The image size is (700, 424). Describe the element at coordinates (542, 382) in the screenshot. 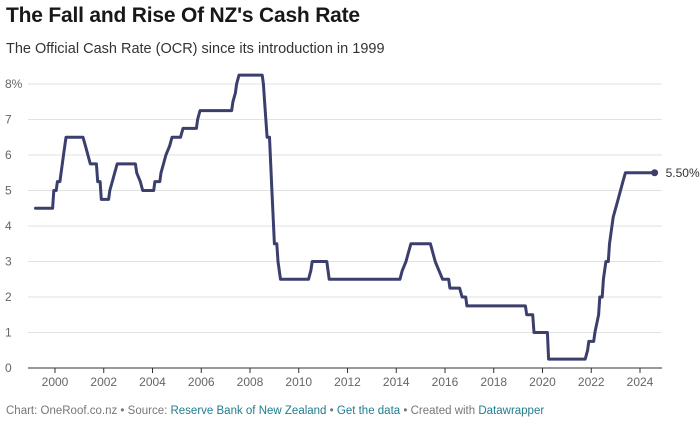

I see `x-tick-label: 2020` at that location.